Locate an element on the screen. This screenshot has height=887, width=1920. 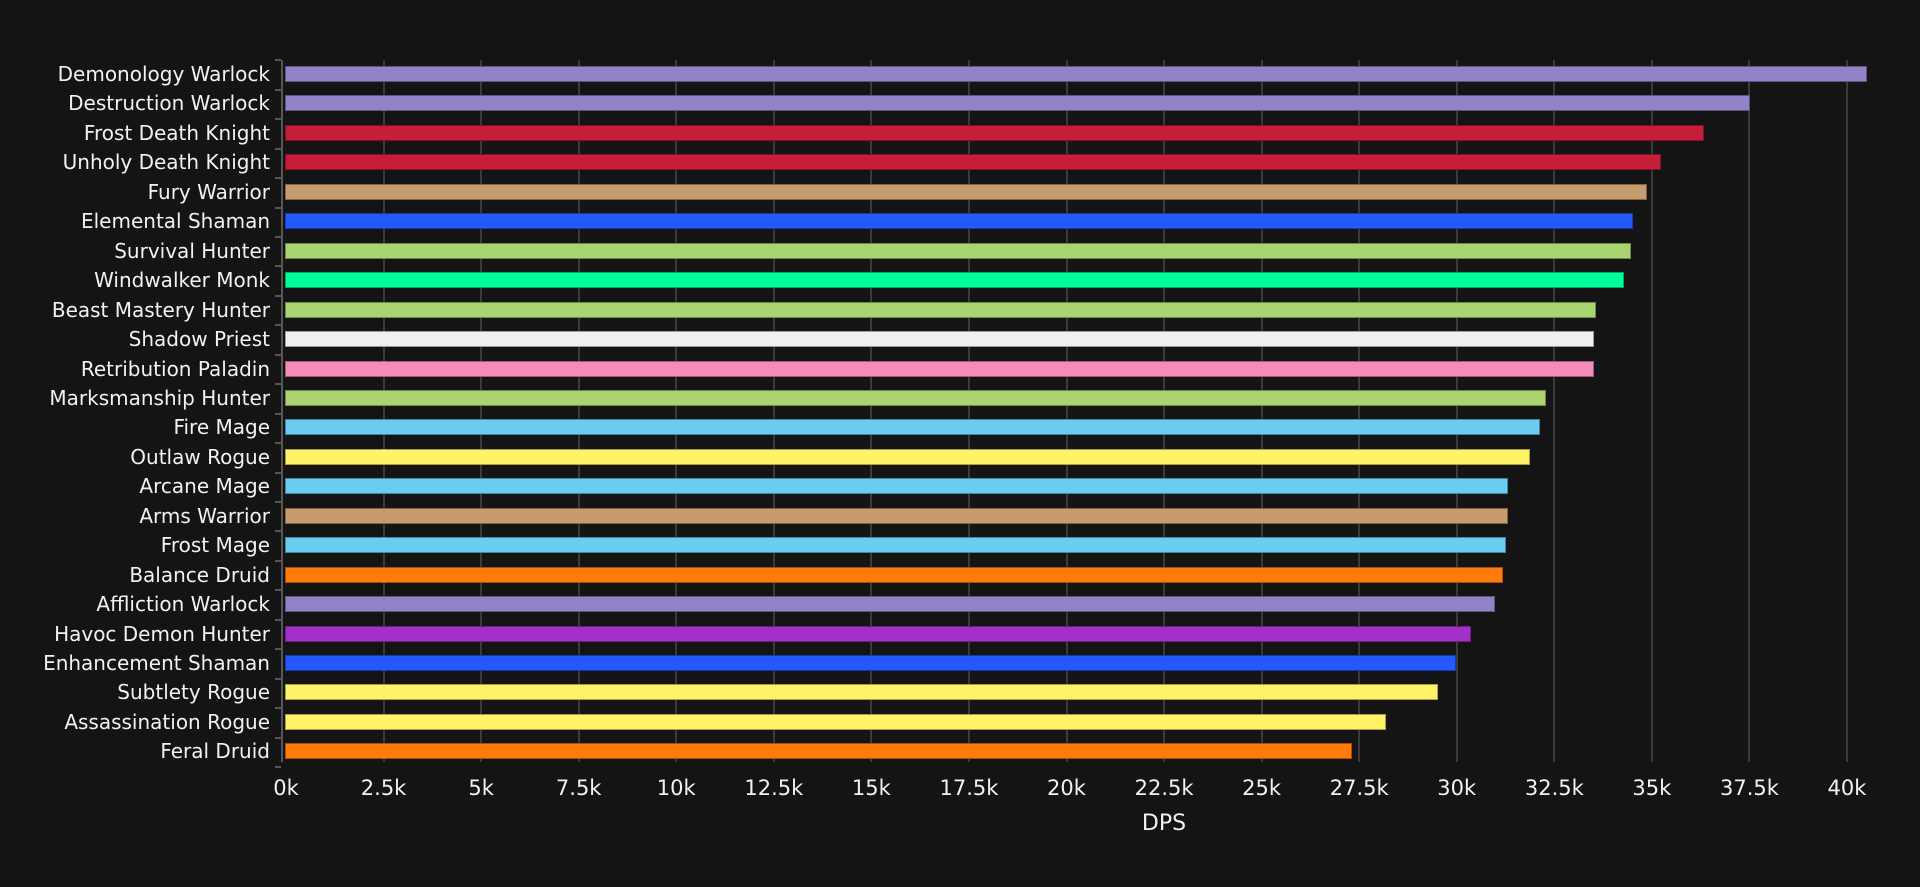
bar-balance-druid is located at coordinates (894, 574).